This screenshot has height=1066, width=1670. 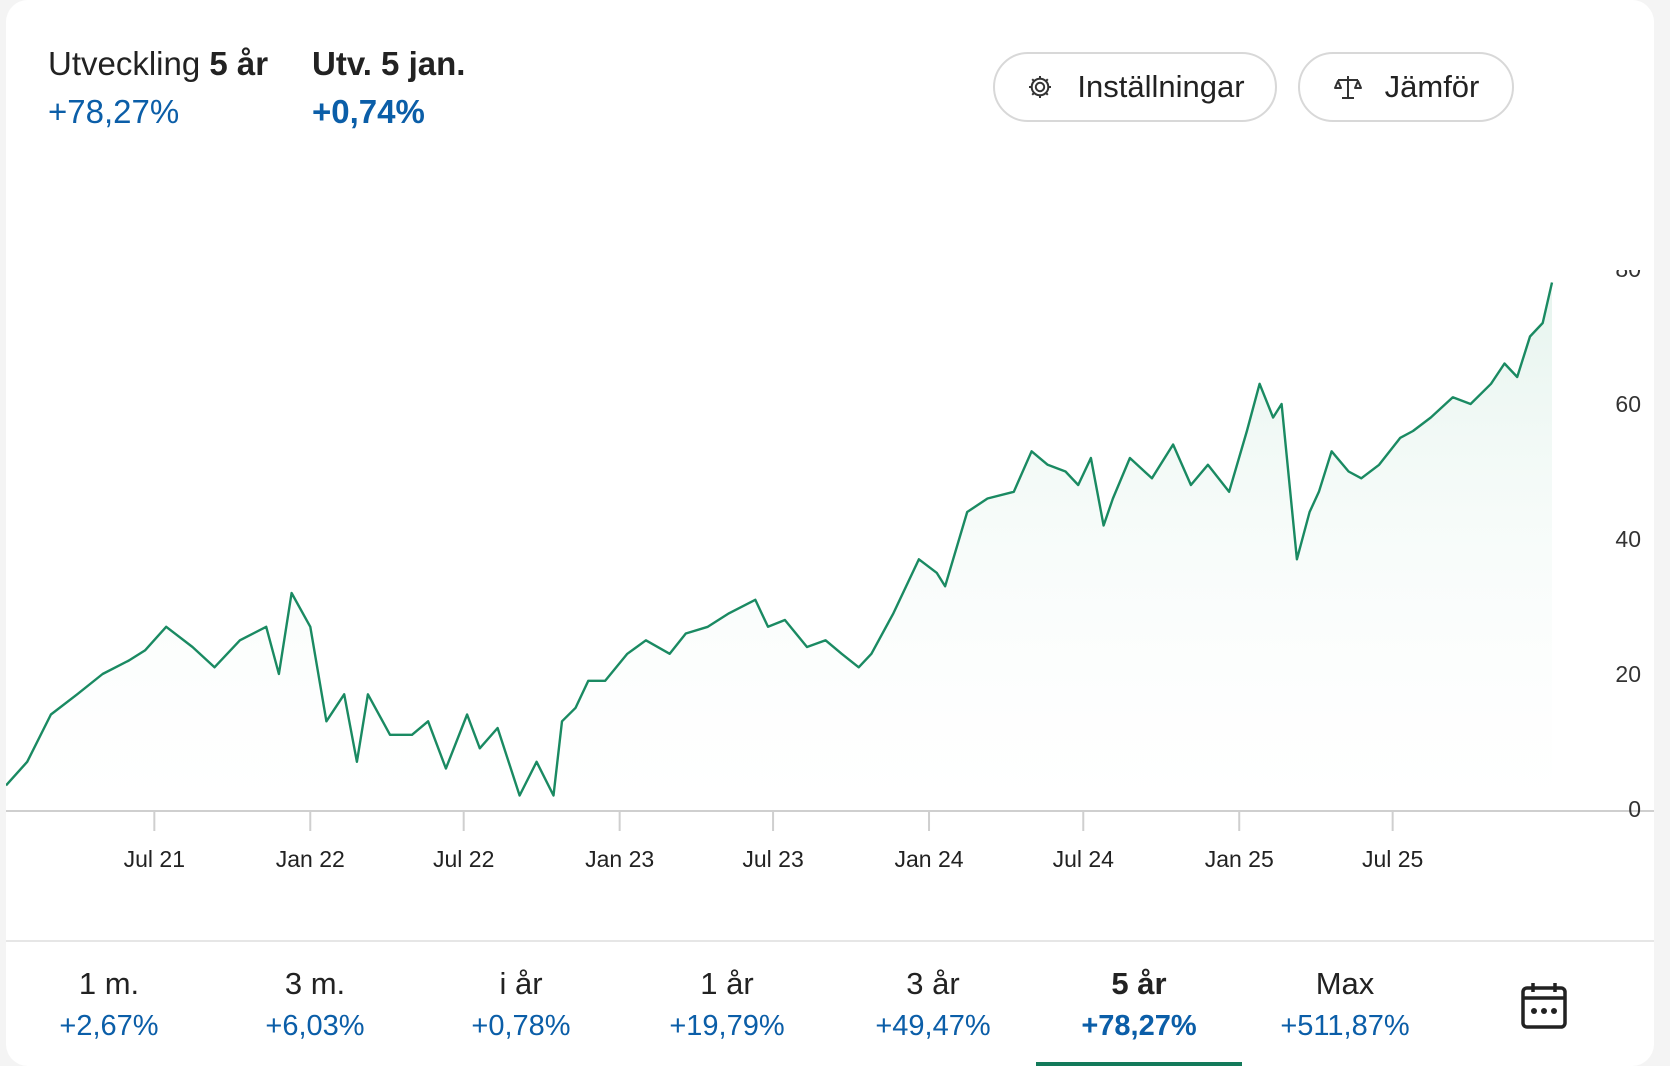 What do you see at coordinates (521, 1026) in the screenshot?
I see `period-value: +0,78%` at bounding box center [521, 1026].